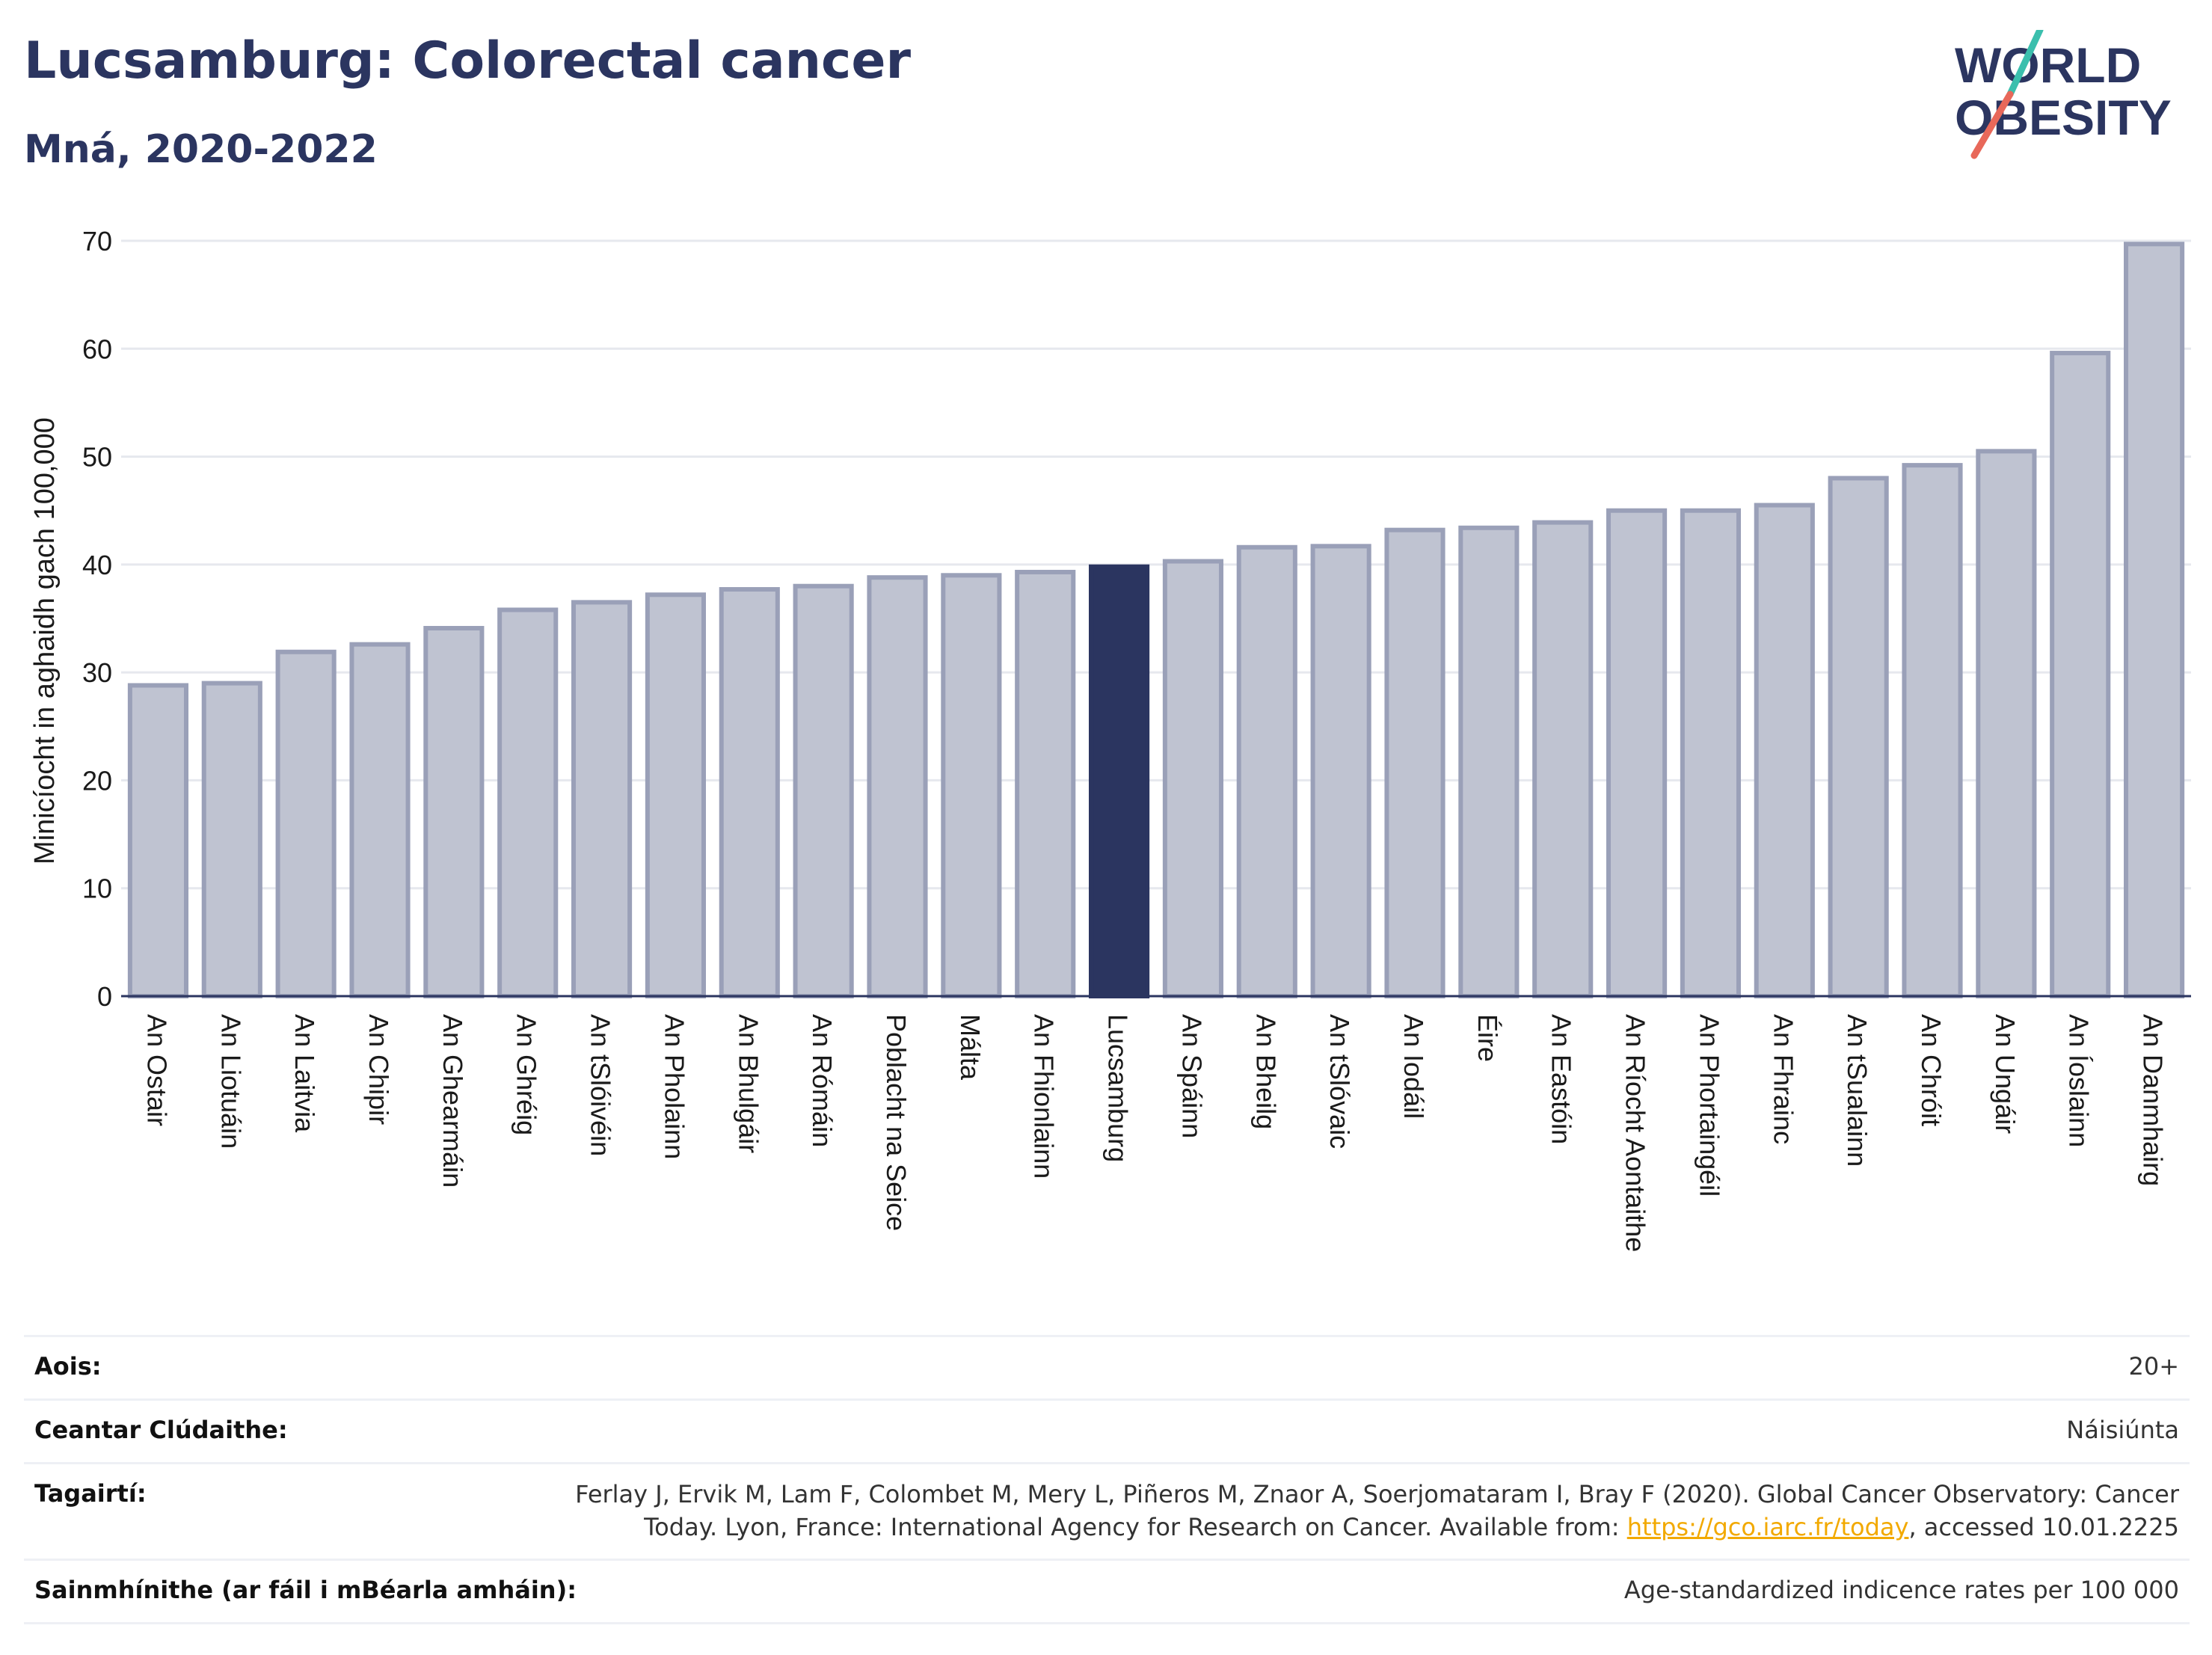  What do you see at coordinates (2079, 1080) in the screenshot?
I see `x-tick-label: An Íoslainn` at bounding box center [2079, 1080].